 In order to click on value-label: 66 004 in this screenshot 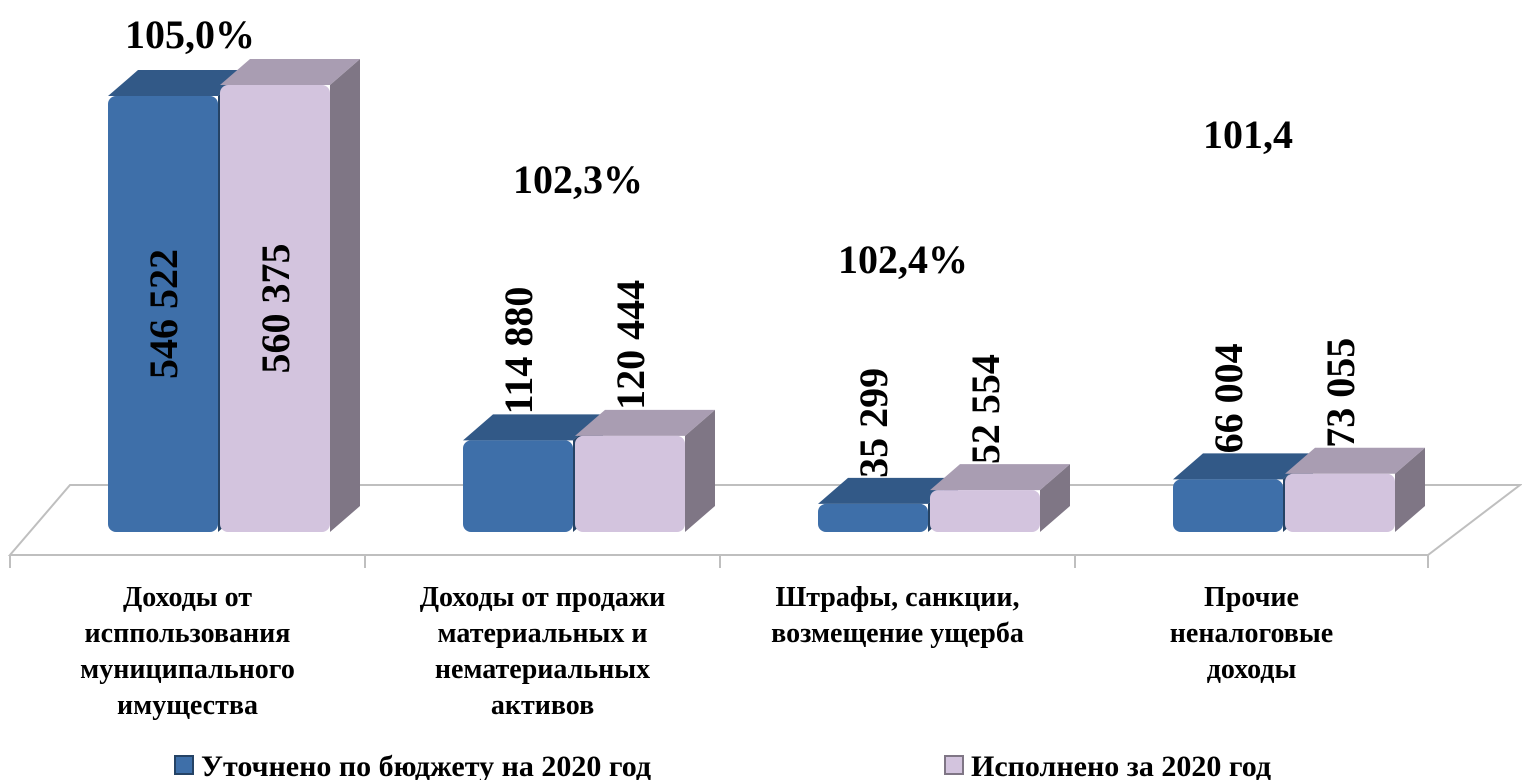, I will do `click(1228, 398)`.